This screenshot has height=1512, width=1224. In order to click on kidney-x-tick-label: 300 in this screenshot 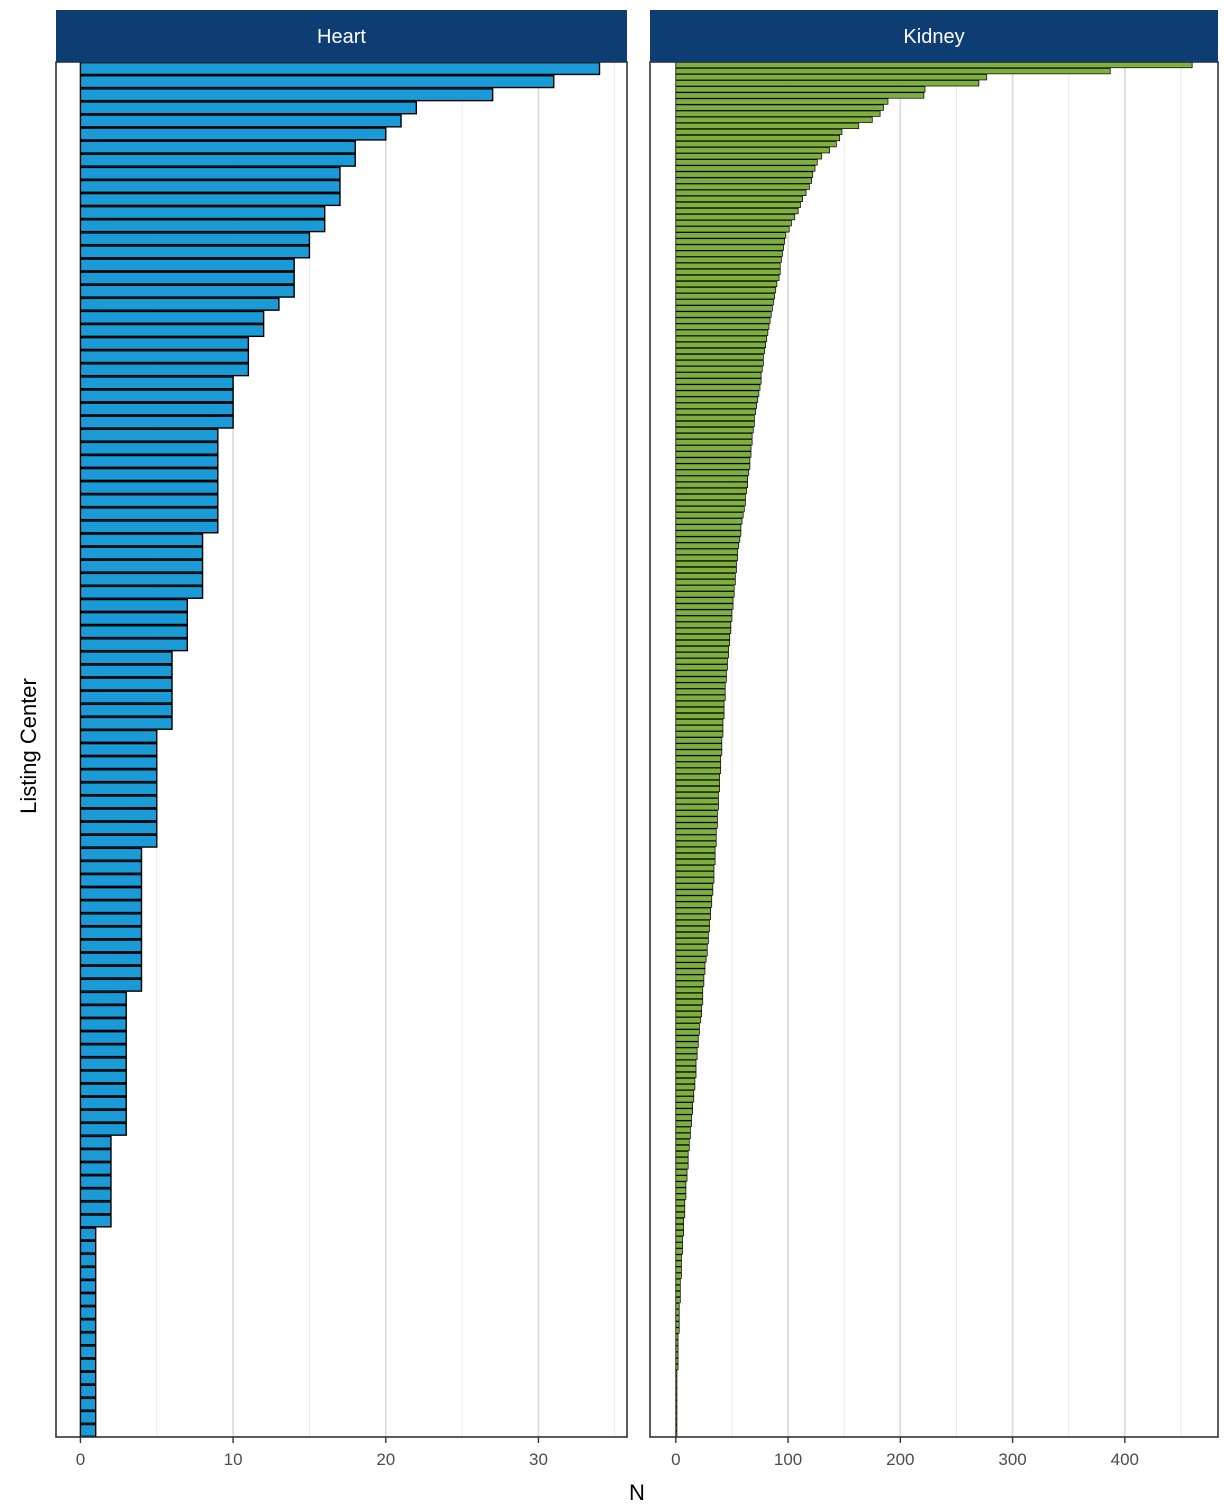, I will do `click(1012, 1459)`.